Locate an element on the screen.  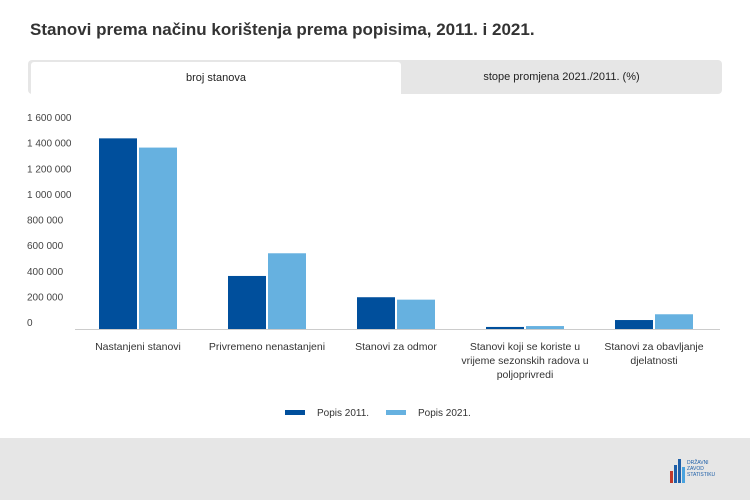
y-tick-label: 1 200 000 is located at coordinates (49, 169).